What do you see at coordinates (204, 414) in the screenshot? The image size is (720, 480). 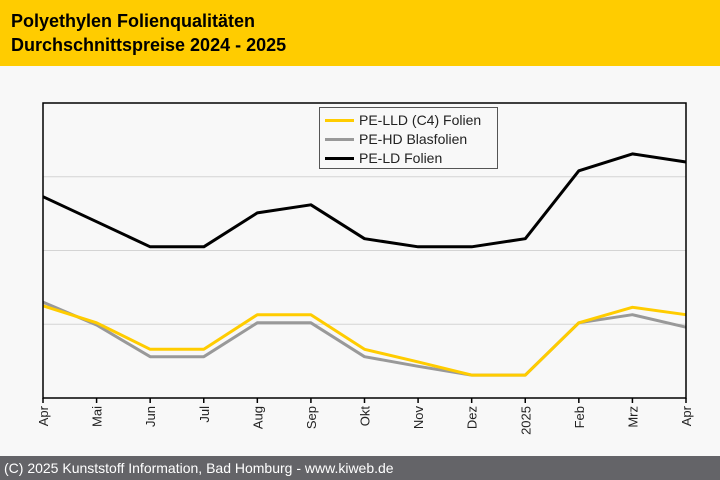 I see `x-tick-label: Jul` at bounding box center [204, 414].